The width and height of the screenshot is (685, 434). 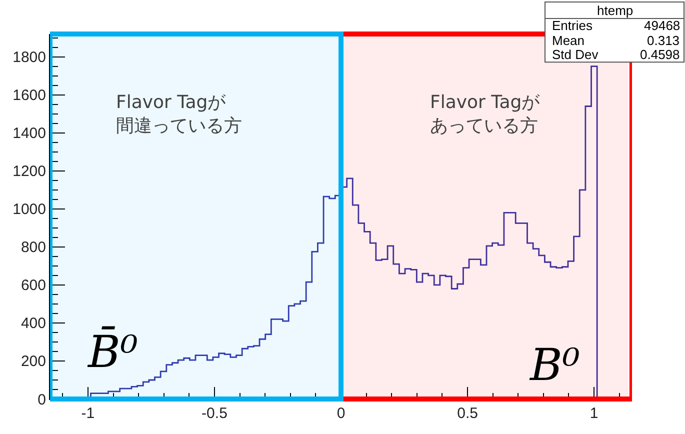 I want to click on x-tick-label: 0.5, so click(x=467, y=413).